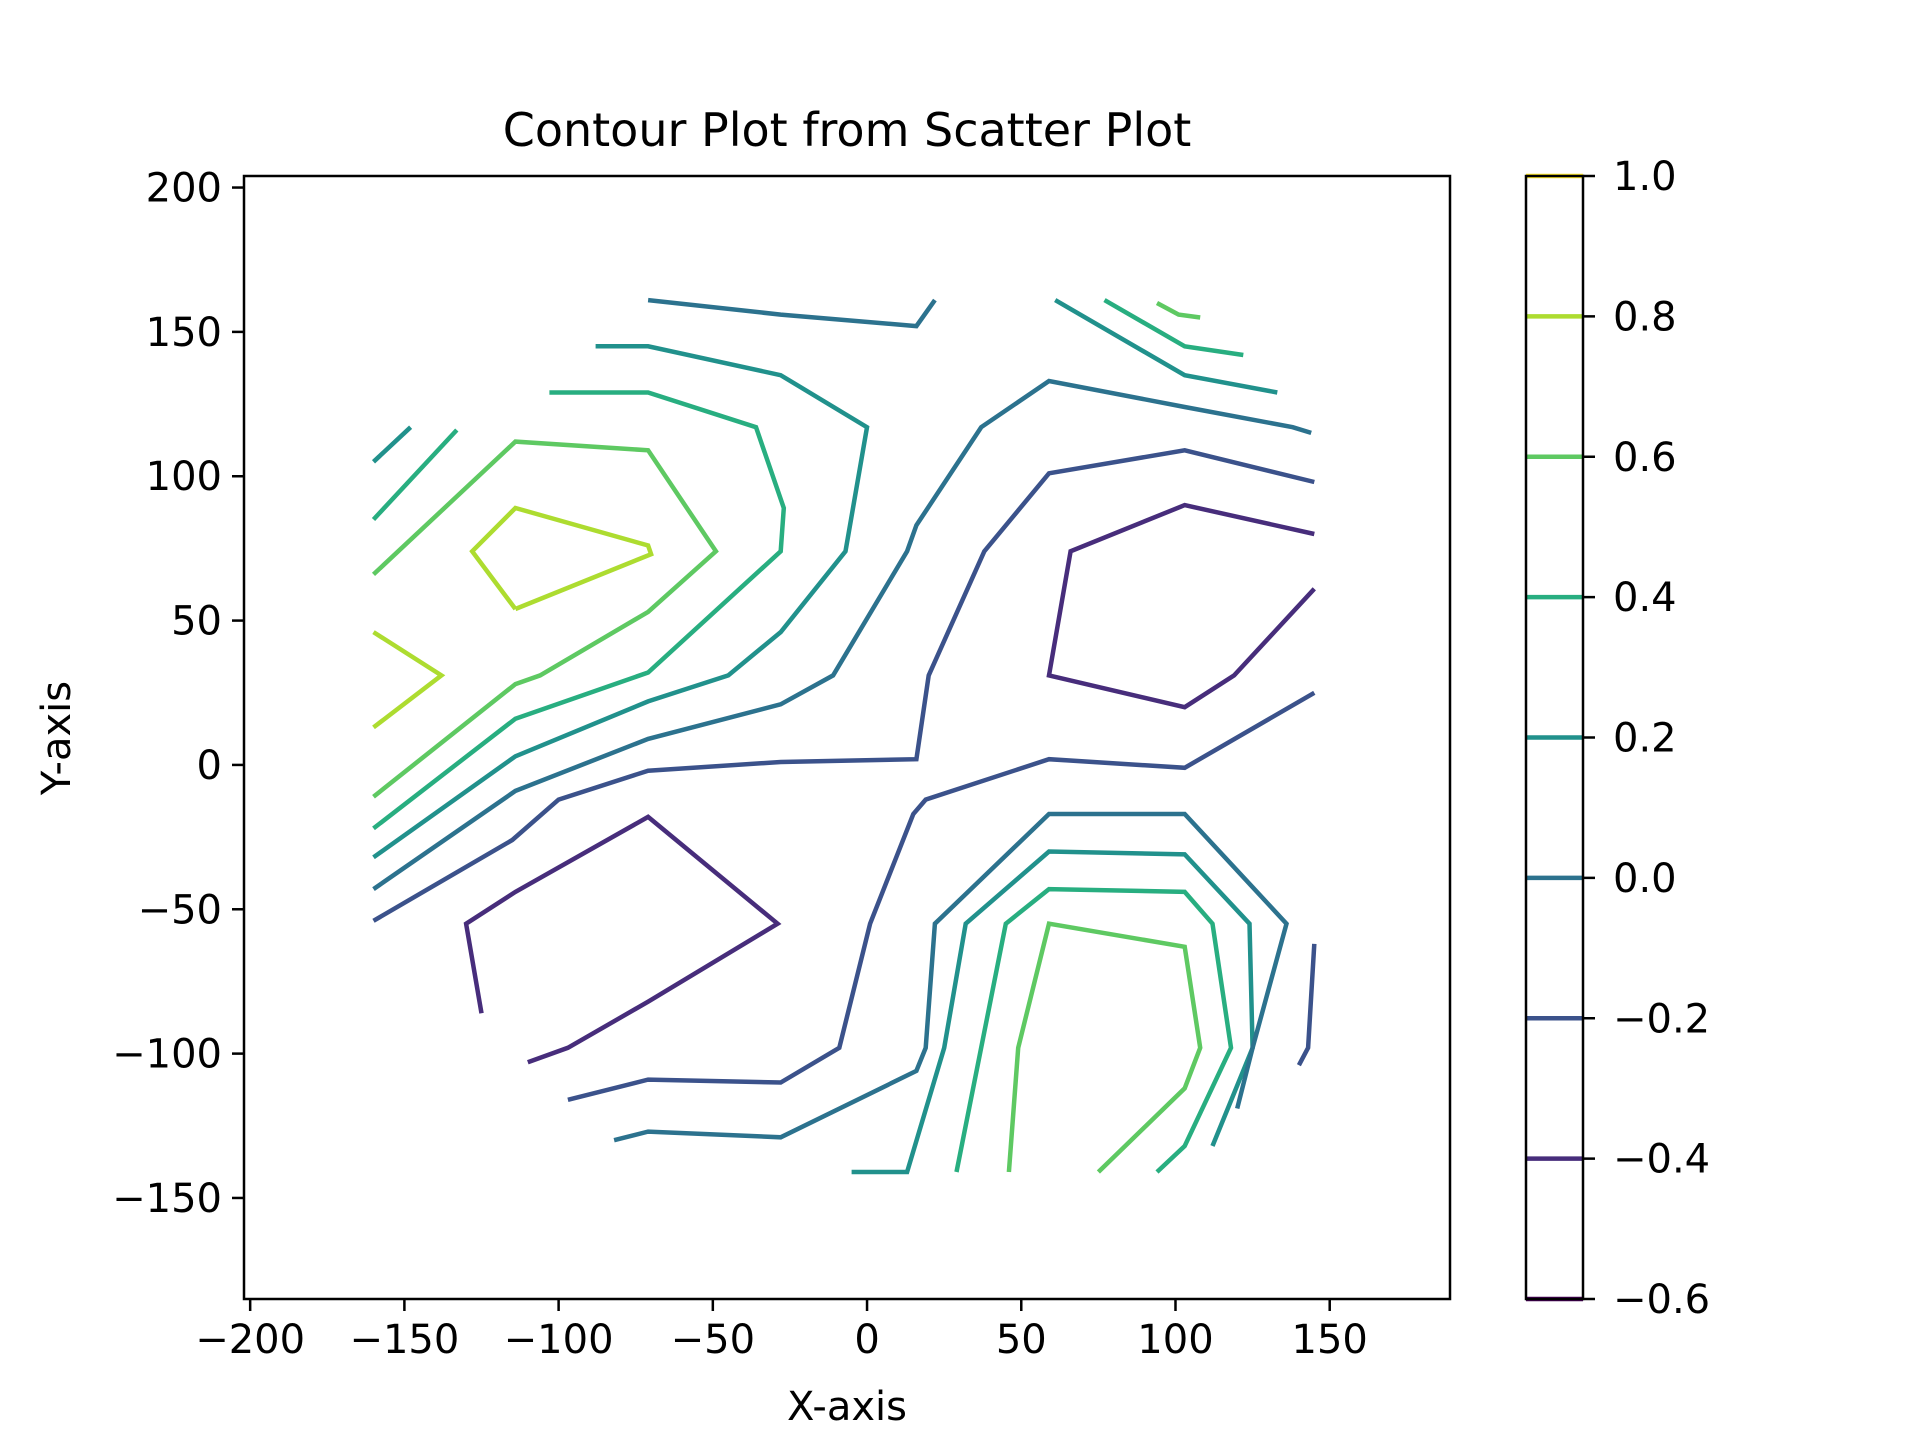  What do you see at coordinates (1645, 458) in the screenshot?
I see `colorbar-tick-label: 0.6` at bounding box center [1645, 458].